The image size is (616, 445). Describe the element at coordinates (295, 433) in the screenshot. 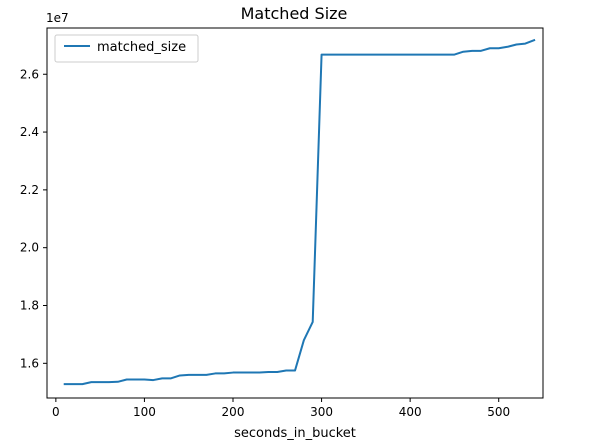

I see `x-axis-label: seconds_in_bucket` at that location.